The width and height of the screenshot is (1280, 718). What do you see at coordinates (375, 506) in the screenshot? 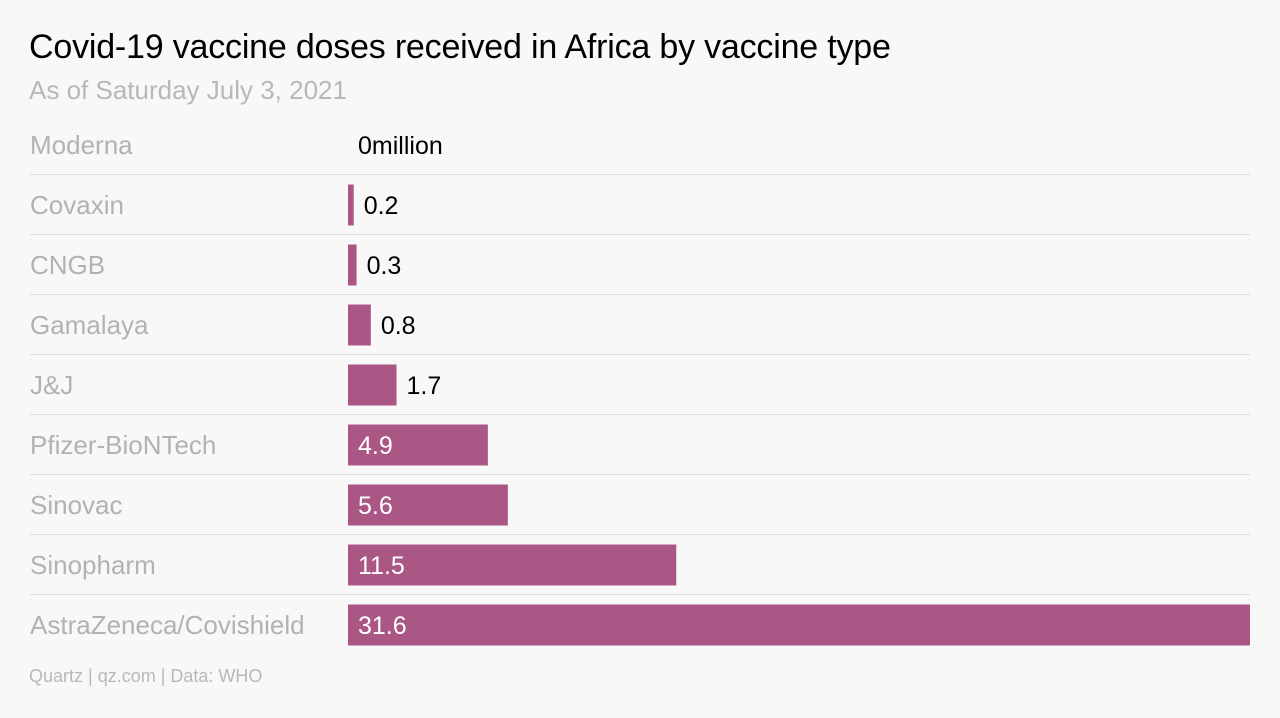
I see `value-label: 5.6` at bounding box center [375, 506].